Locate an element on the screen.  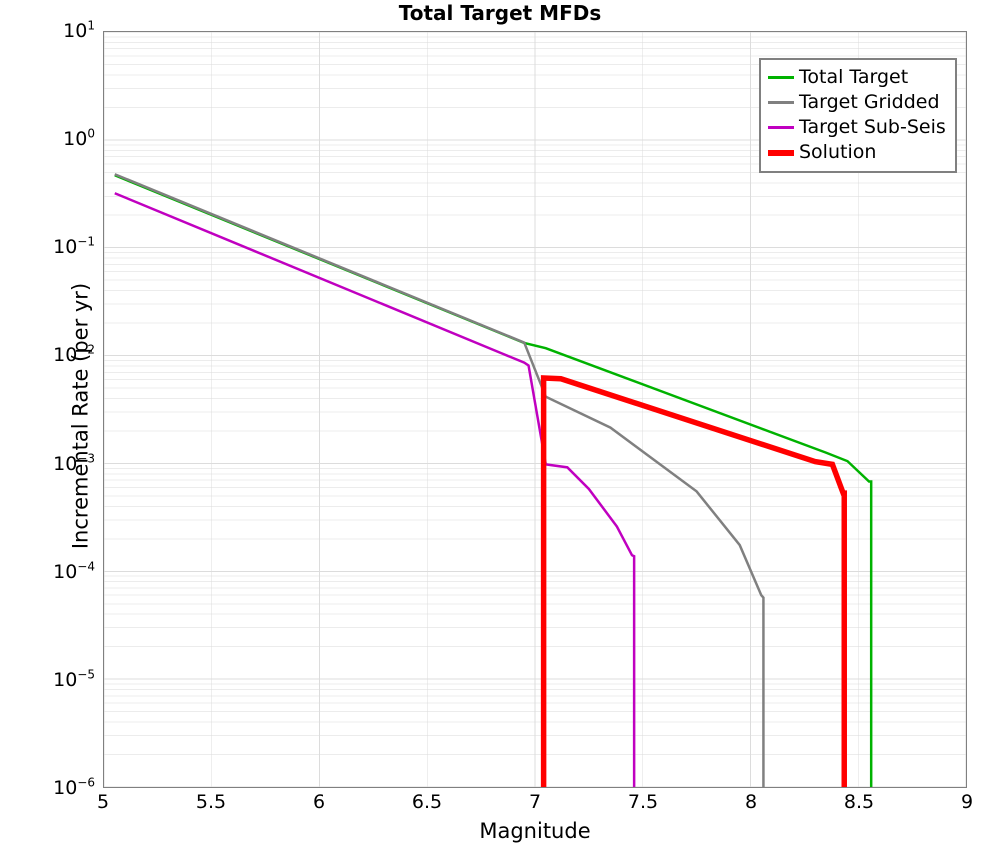
x-tick-label: 8.5 is located at coordinates (859, 802).